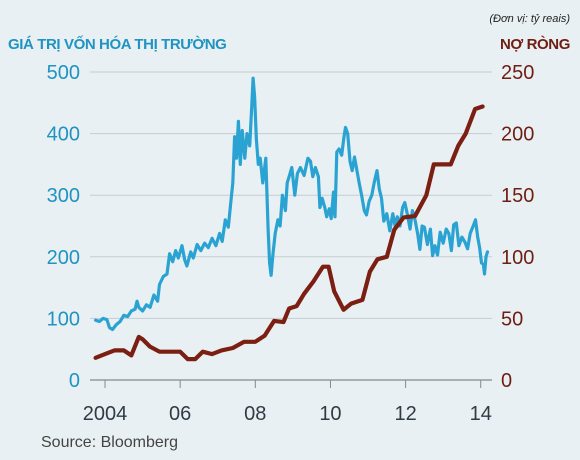 This screenshot has height=460, width=580. Describe the element at coordinates (481, 414) in the screenshot. I see `x-axis-tick-label: 14` at that location.